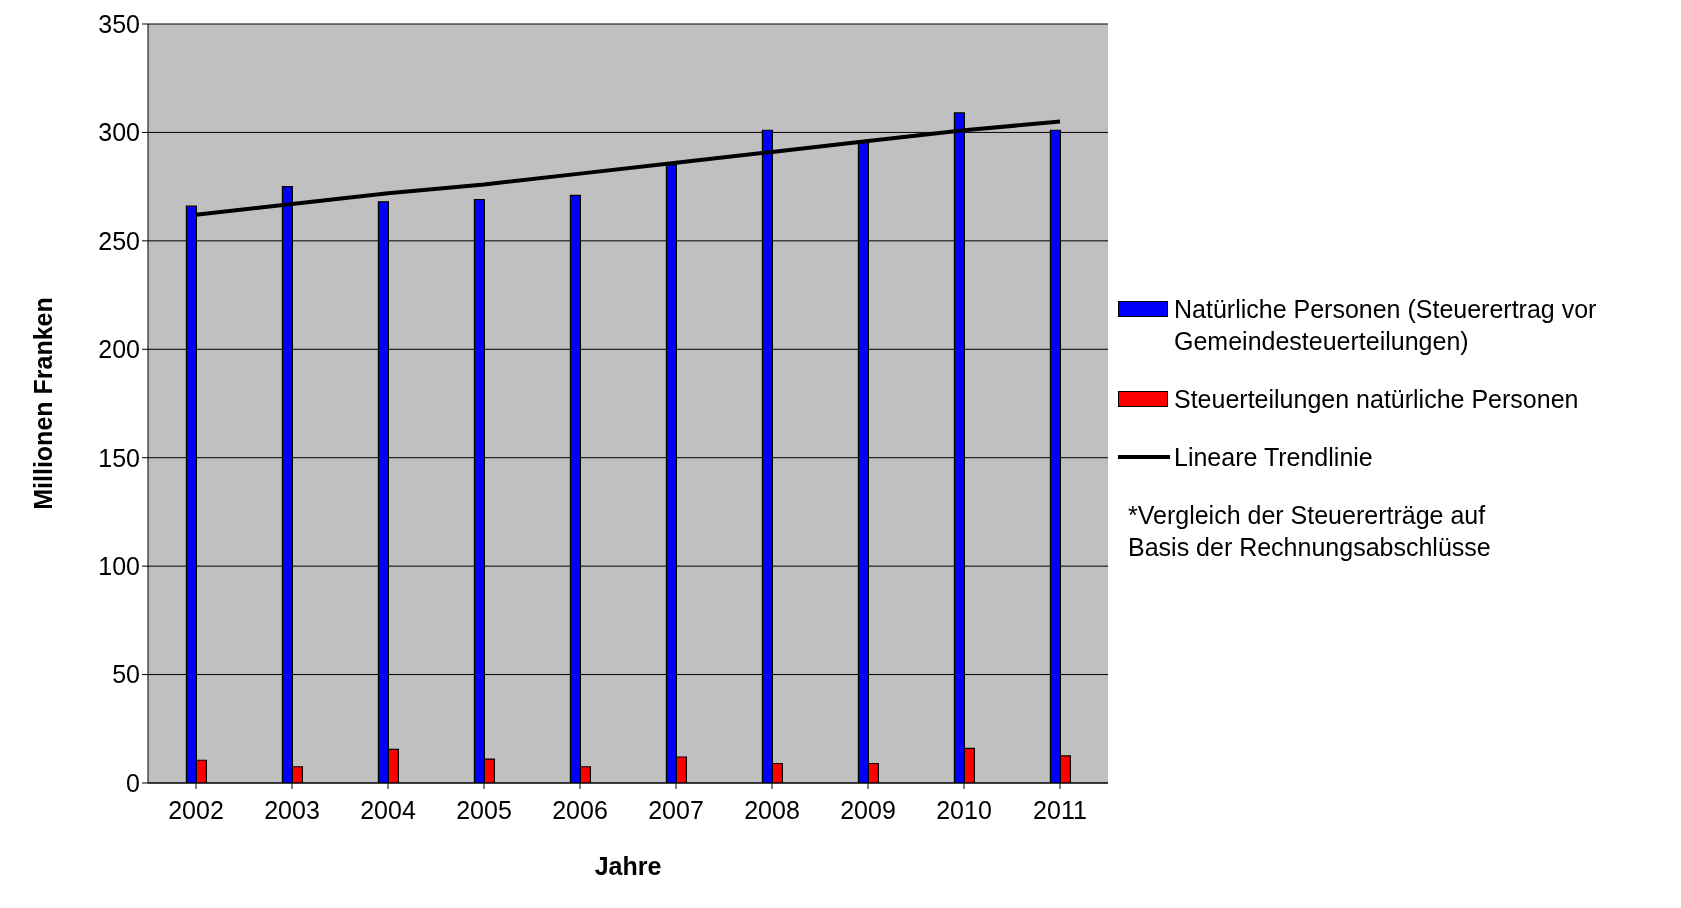 The image size is (1681, 908). I want to click on x-tick-label: 2003, so click(292, 809).